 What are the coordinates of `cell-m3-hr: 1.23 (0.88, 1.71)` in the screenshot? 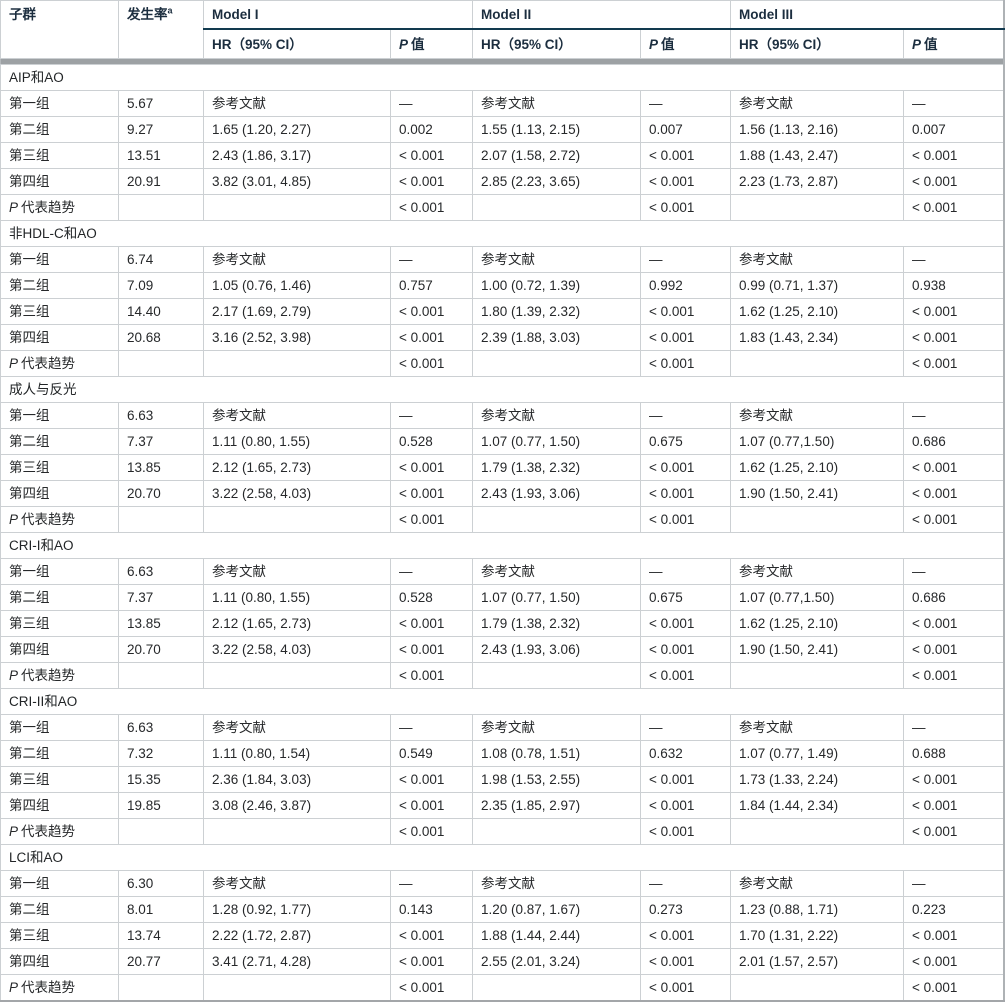 It's located at (817, 909).